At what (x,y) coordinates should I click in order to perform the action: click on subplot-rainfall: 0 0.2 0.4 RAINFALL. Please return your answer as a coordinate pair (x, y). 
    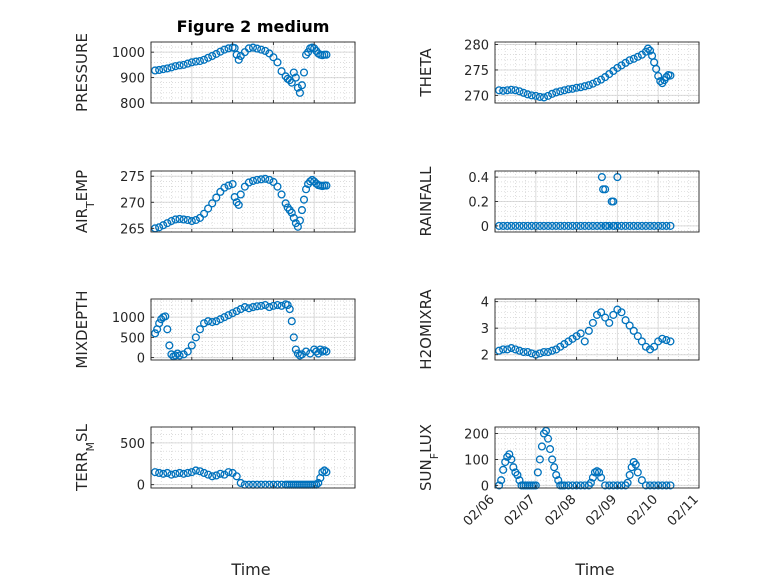
    Looking at the image, I should click on (558, 201).